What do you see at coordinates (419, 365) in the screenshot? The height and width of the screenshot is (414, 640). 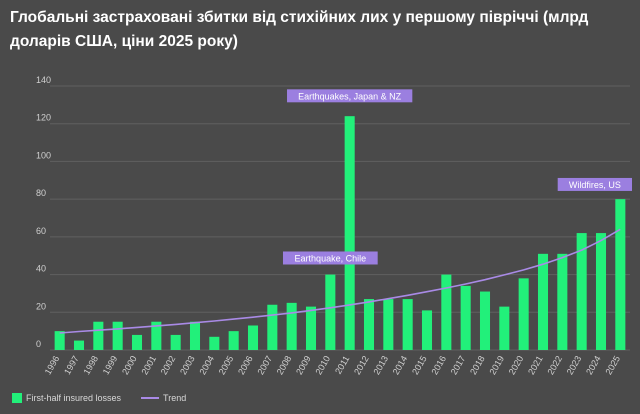 I see `x-tick-label: 2015` at bounding box center [419, 365].